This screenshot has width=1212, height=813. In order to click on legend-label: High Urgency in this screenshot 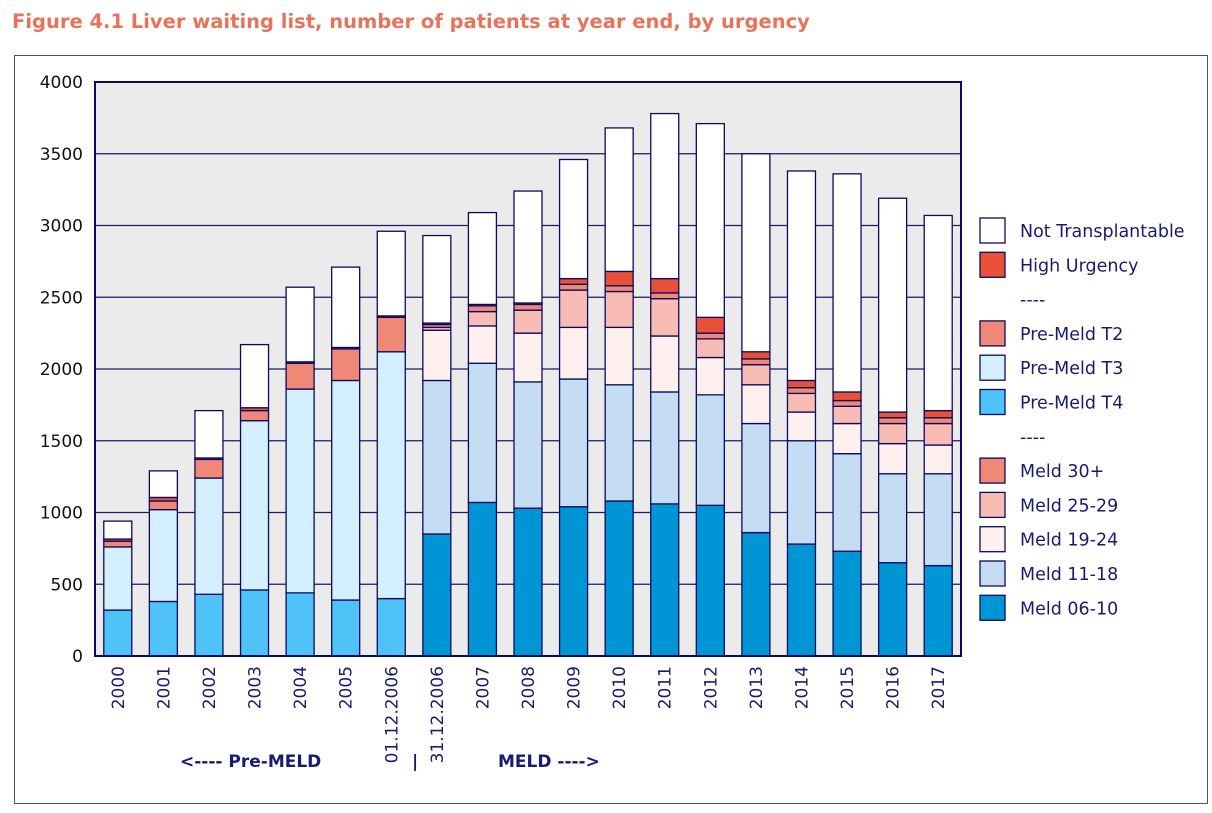, I will do `click(1079, 266)`.